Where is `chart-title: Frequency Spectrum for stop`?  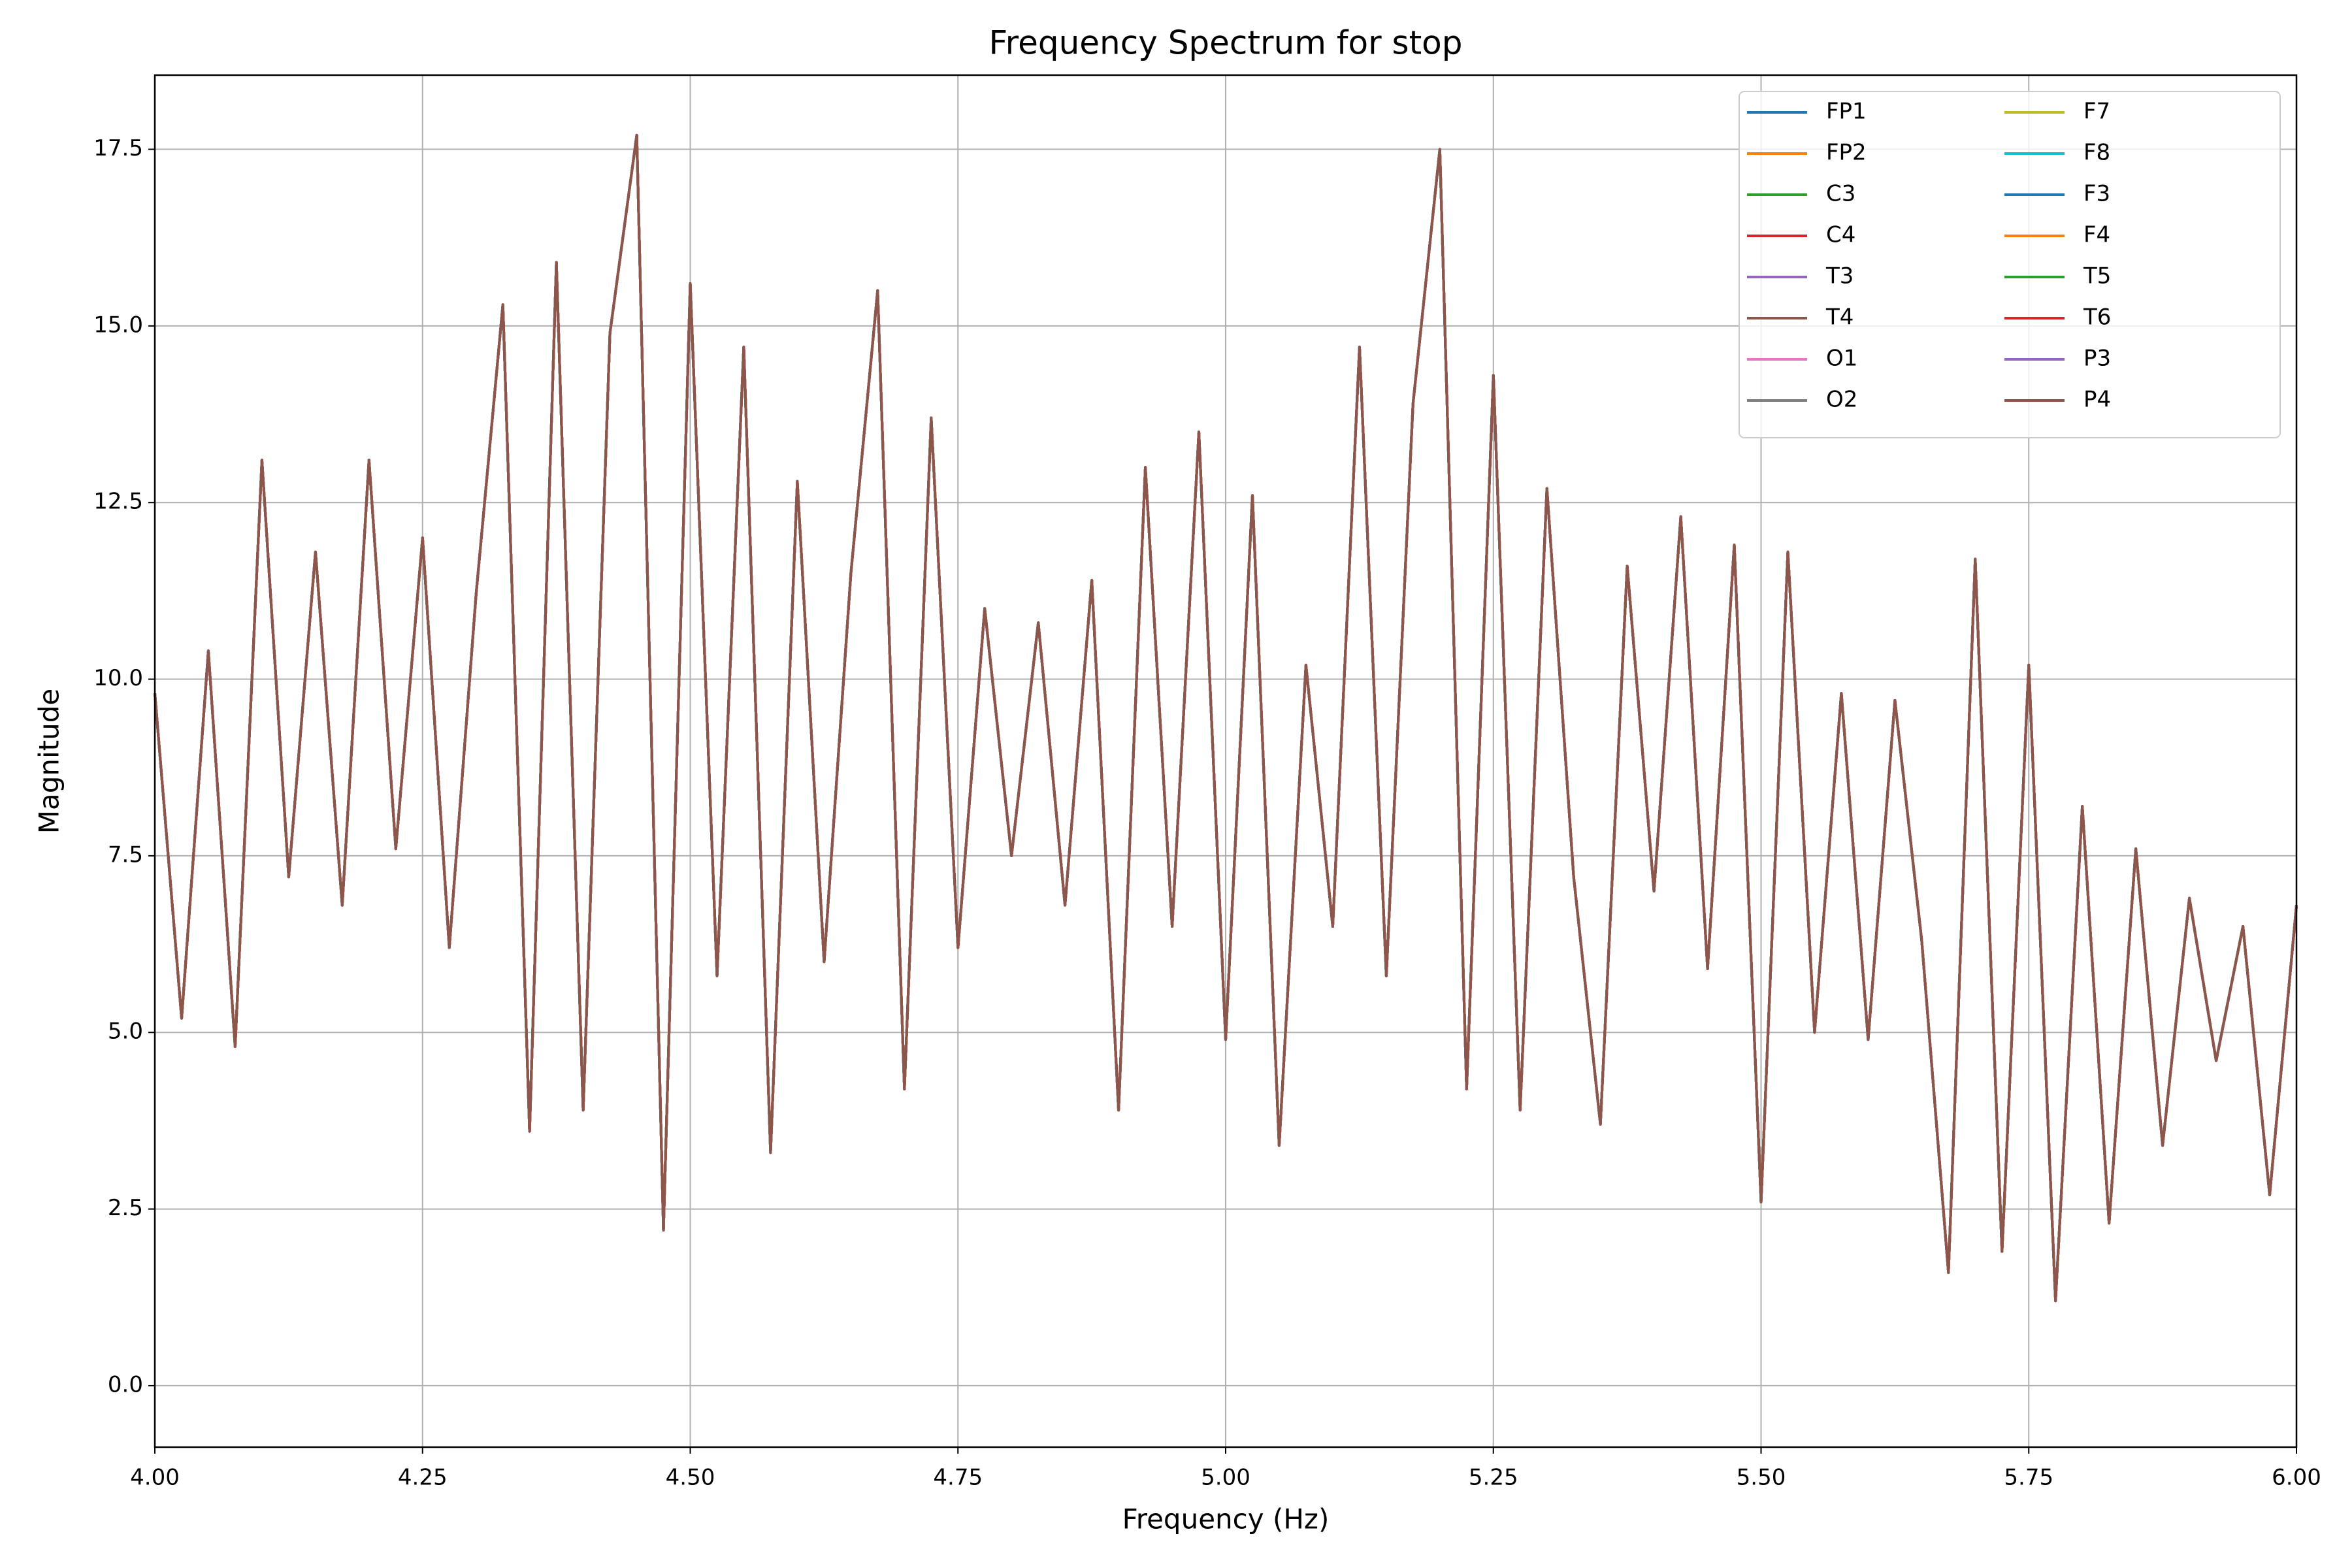
chart-title: Frequency Spectrum for stop is located at coordinates (1226, 43).